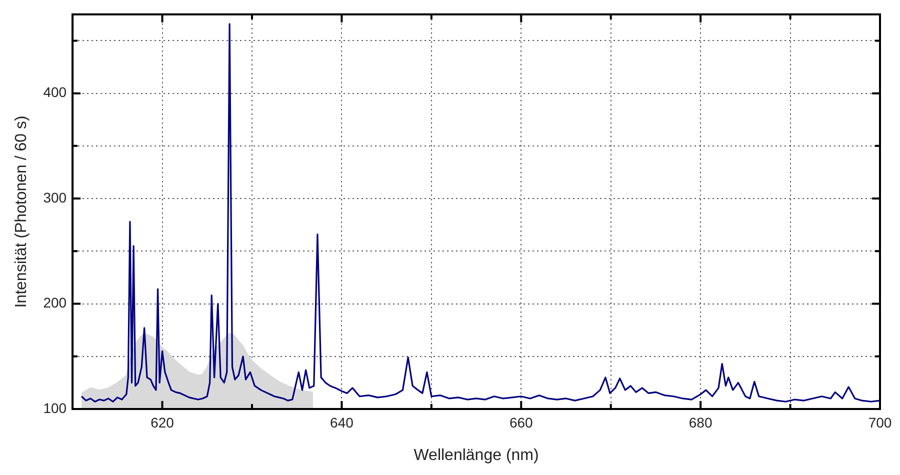 Image resolution: width=900 pixels, height=475 pixels. I want to click on y-tick-label: 400, so click(55, 92).